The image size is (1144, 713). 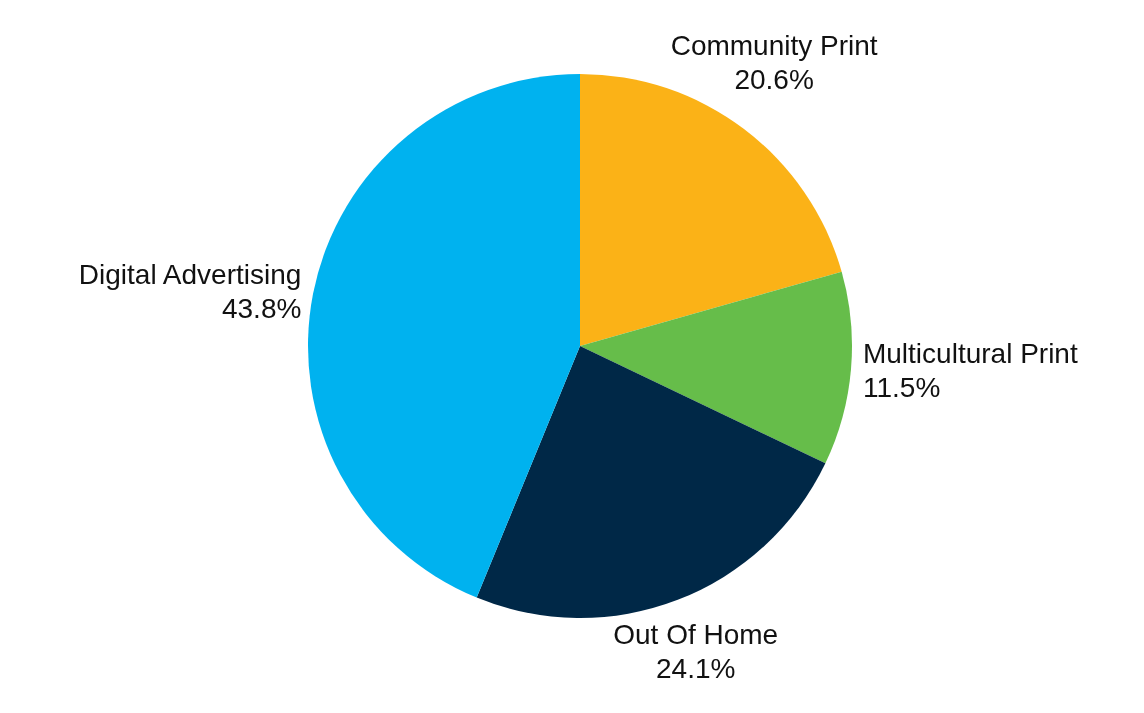 I want to click on slice-label: Multicultural Print, so click(x=970, y=354).